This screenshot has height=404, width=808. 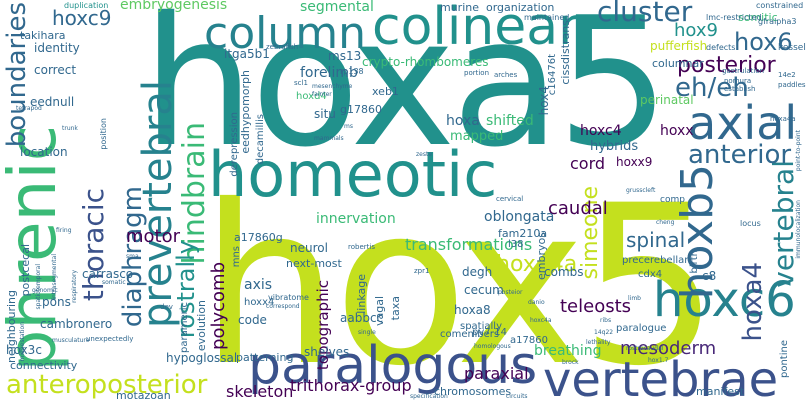 I want to click on word-cervical: cervical, so click(x=510, y=199).